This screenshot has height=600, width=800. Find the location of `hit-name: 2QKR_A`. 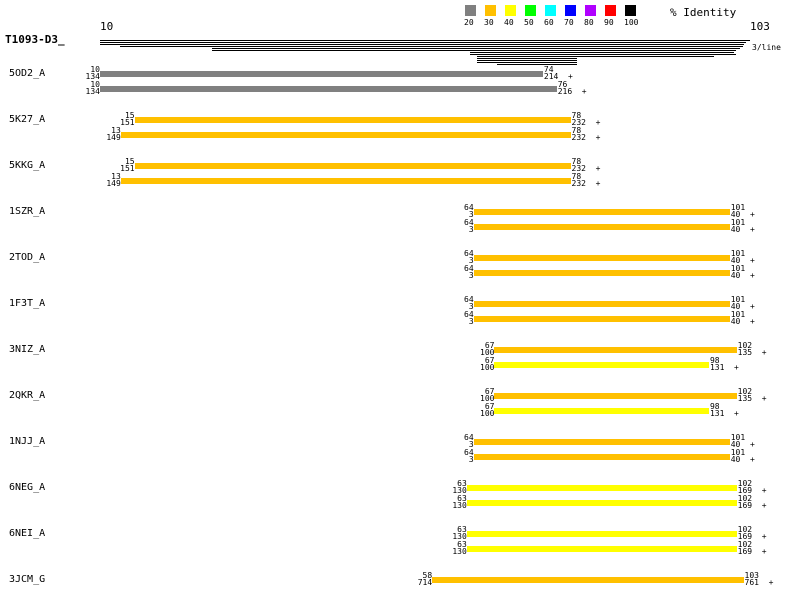

hit-name: 2QKR_A is located at coordinates (27, 395).